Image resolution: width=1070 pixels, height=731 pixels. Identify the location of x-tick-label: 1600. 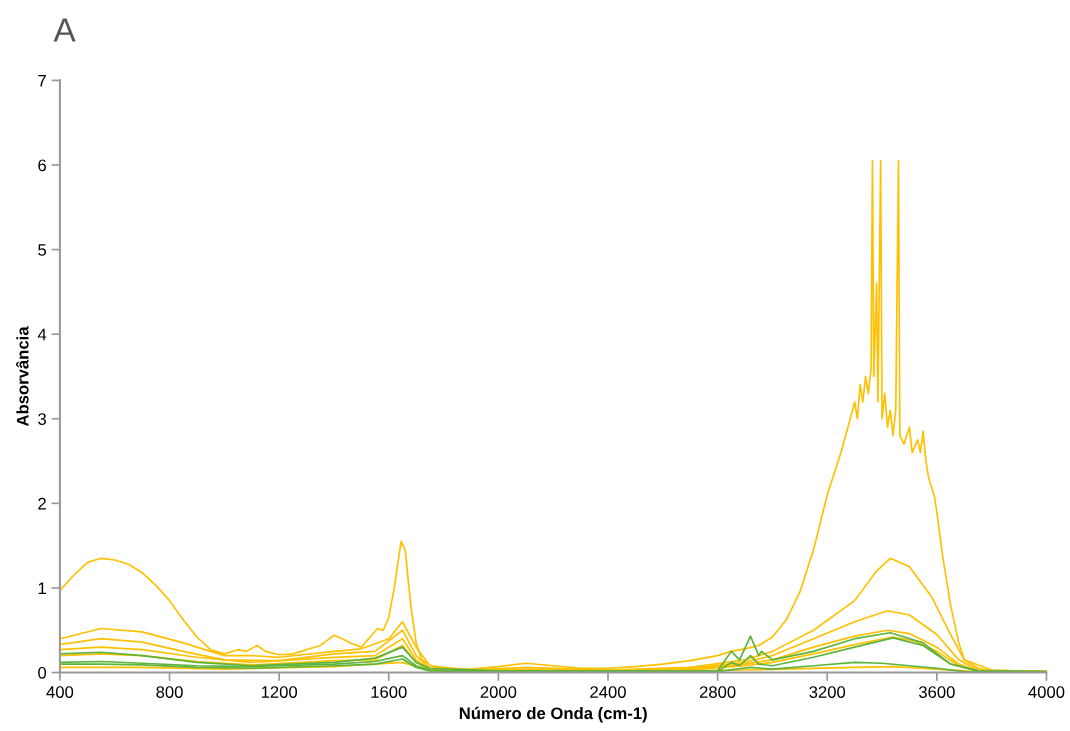
(389, 692).